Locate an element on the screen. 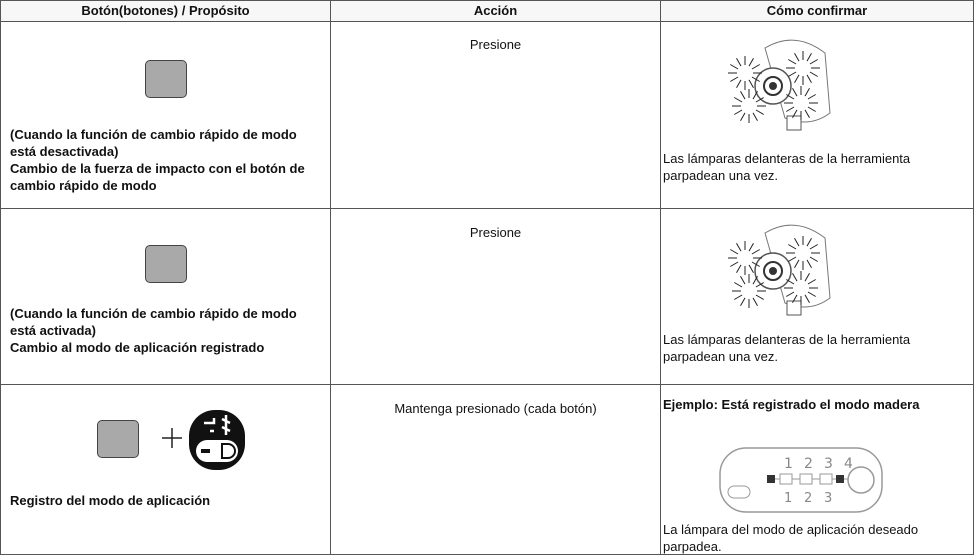  confirm-heading: Ejemplo: Está registrado el modo madera is located at coordinates (791, 404).